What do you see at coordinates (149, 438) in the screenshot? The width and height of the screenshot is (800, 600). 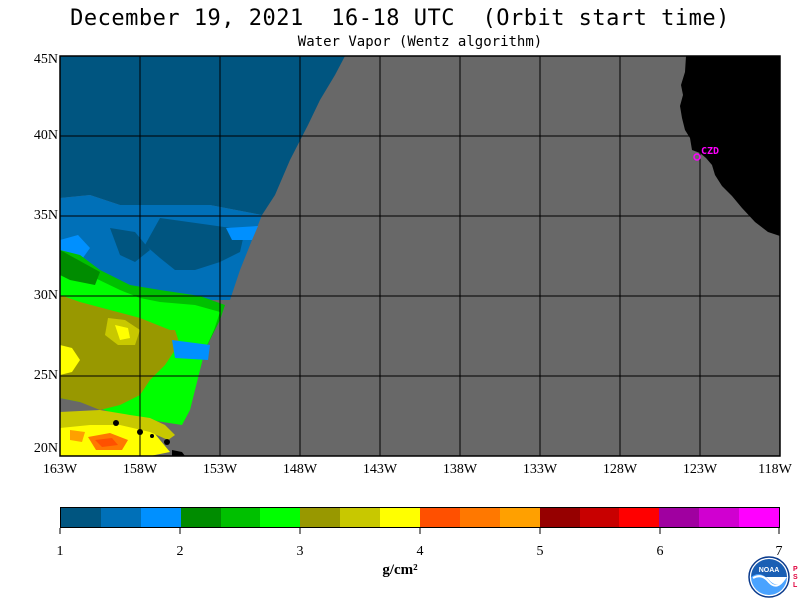 I see `hawaii-islands` at bounding box center [149, 438].